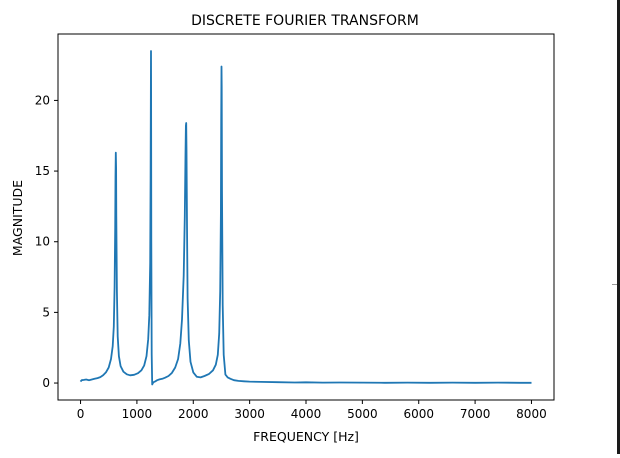 This screenshot has width=620, height=458. What do you see at coordinates (42, 242) in the screenshot?
I see `y-tick-label: 10` at bounding box center [42, 242].